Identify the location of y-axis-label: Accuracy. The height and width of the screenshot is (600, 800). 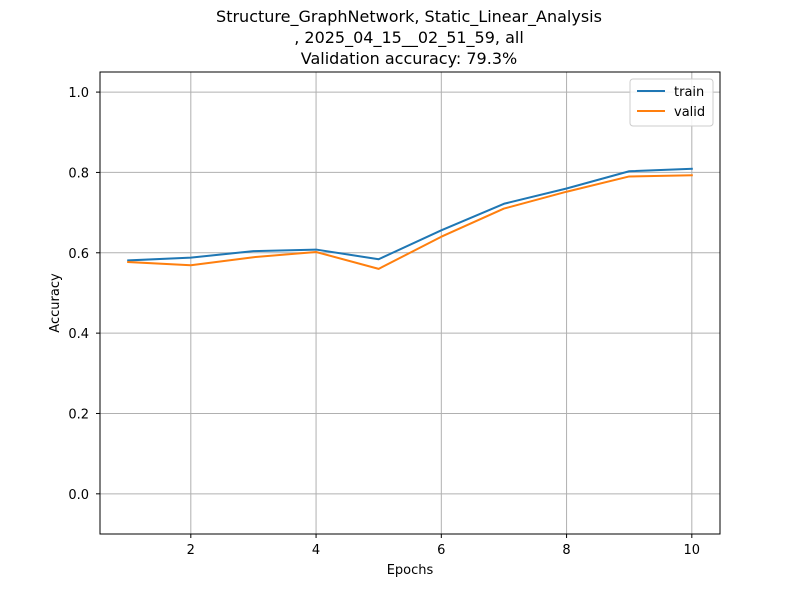
(55, 303).